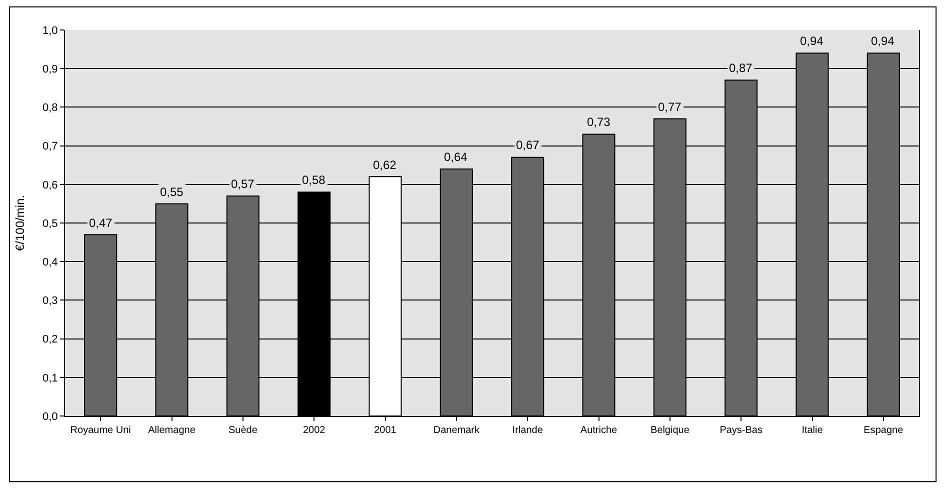  What do you see at coordinates (741, 430) in the screenshot?
I see `x-tick-label: Pays-Bas` at bounding box center [741, 430].